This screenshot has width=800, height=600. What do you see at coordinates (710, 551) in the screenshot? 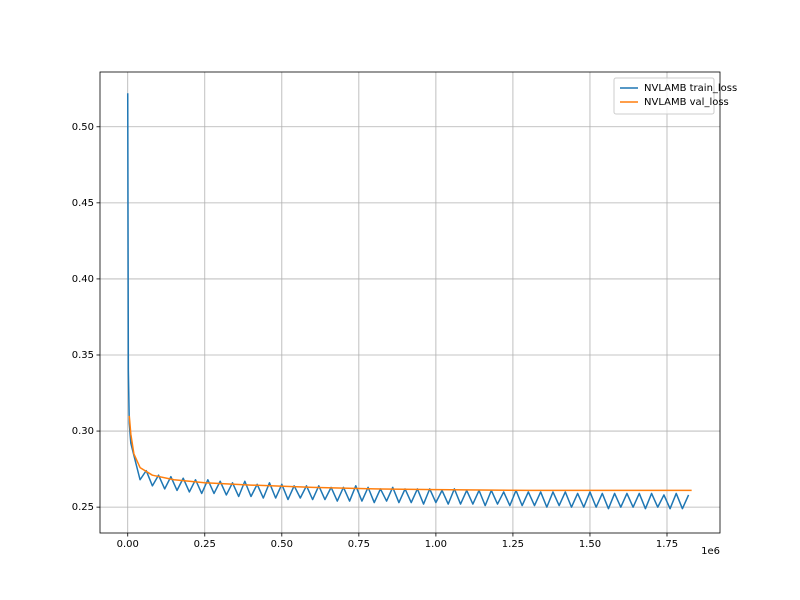
I see `x-offset-label: 1e6` at bounding box center [710, 551].